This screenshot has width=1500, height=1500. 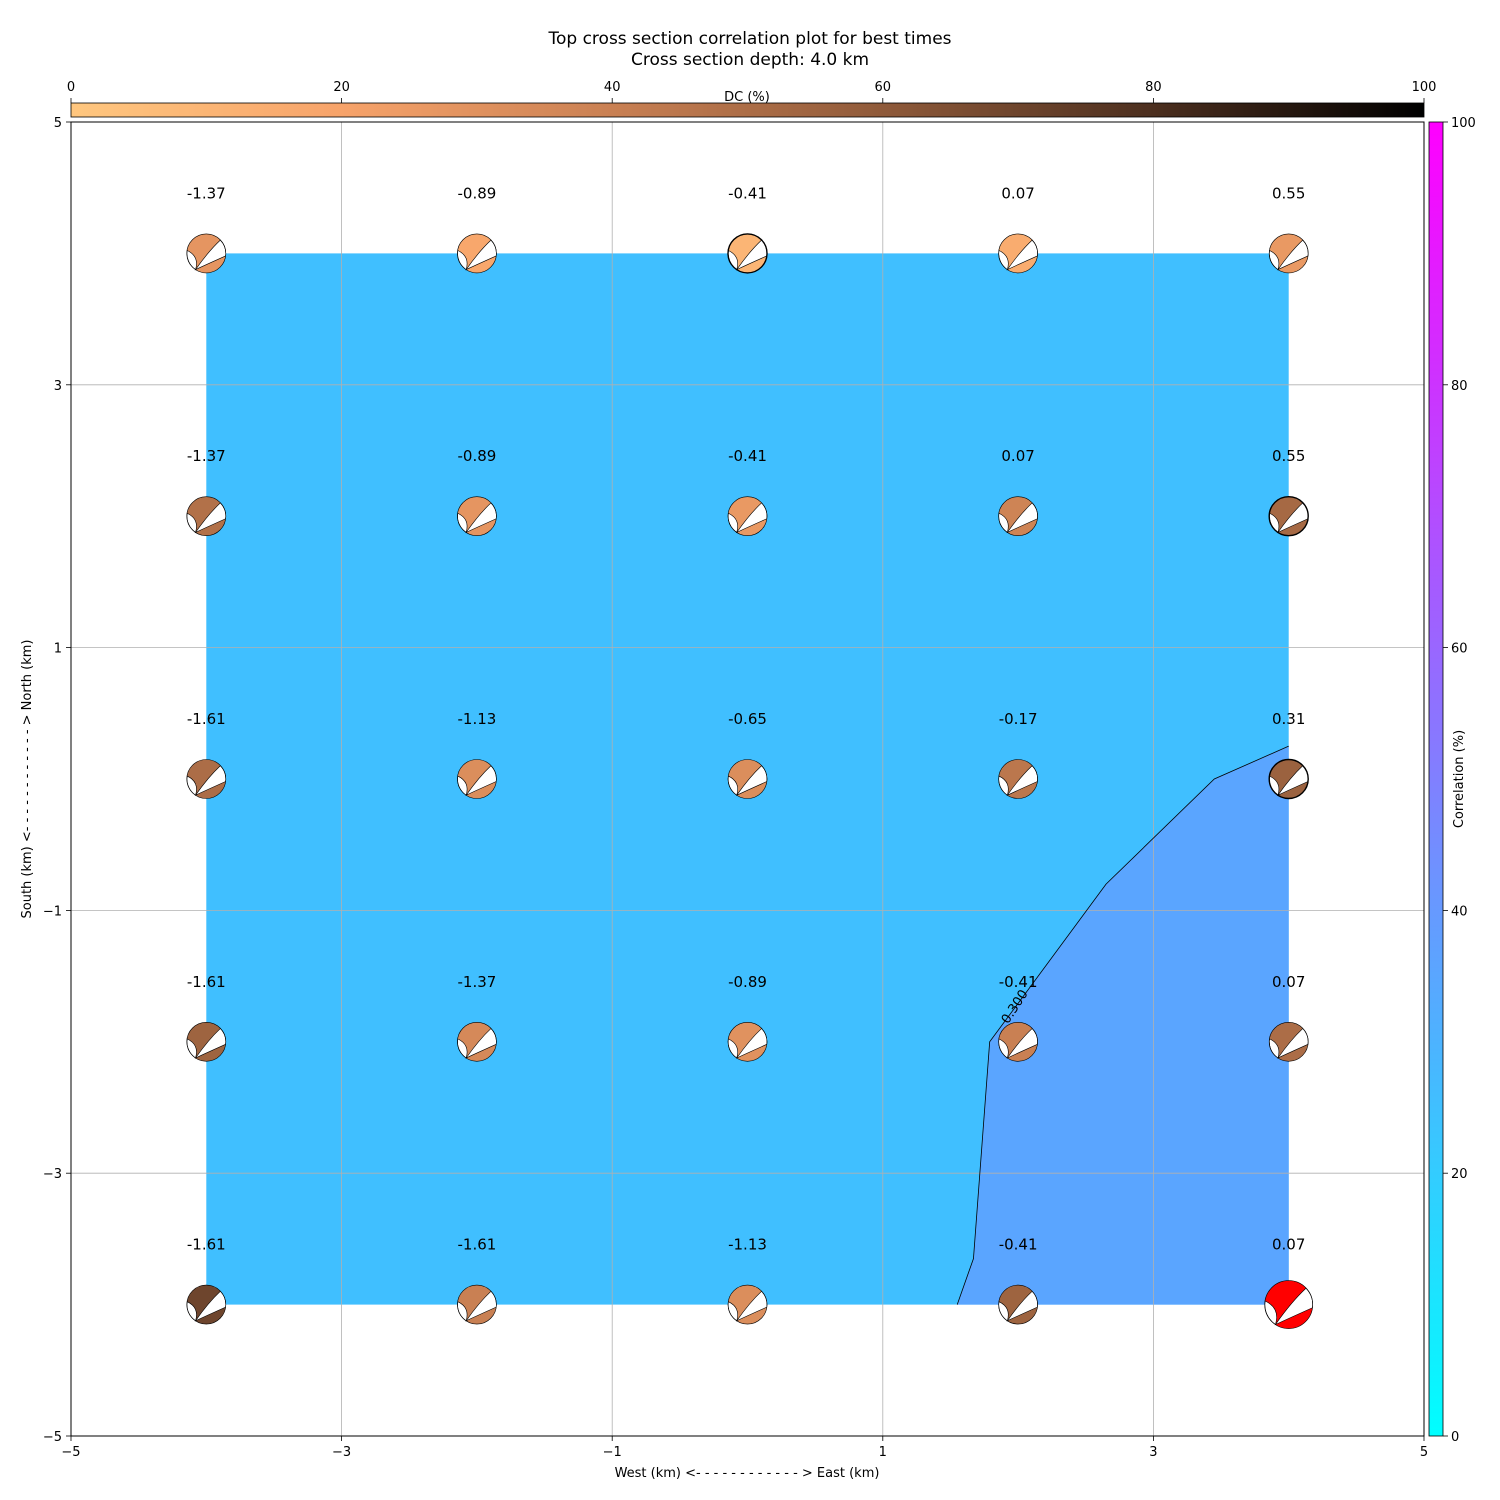 What do you see at coordinates (747, 110) in the screenshot?
I see `dc-colorbar-gradient` at bounding box center [747, 110].